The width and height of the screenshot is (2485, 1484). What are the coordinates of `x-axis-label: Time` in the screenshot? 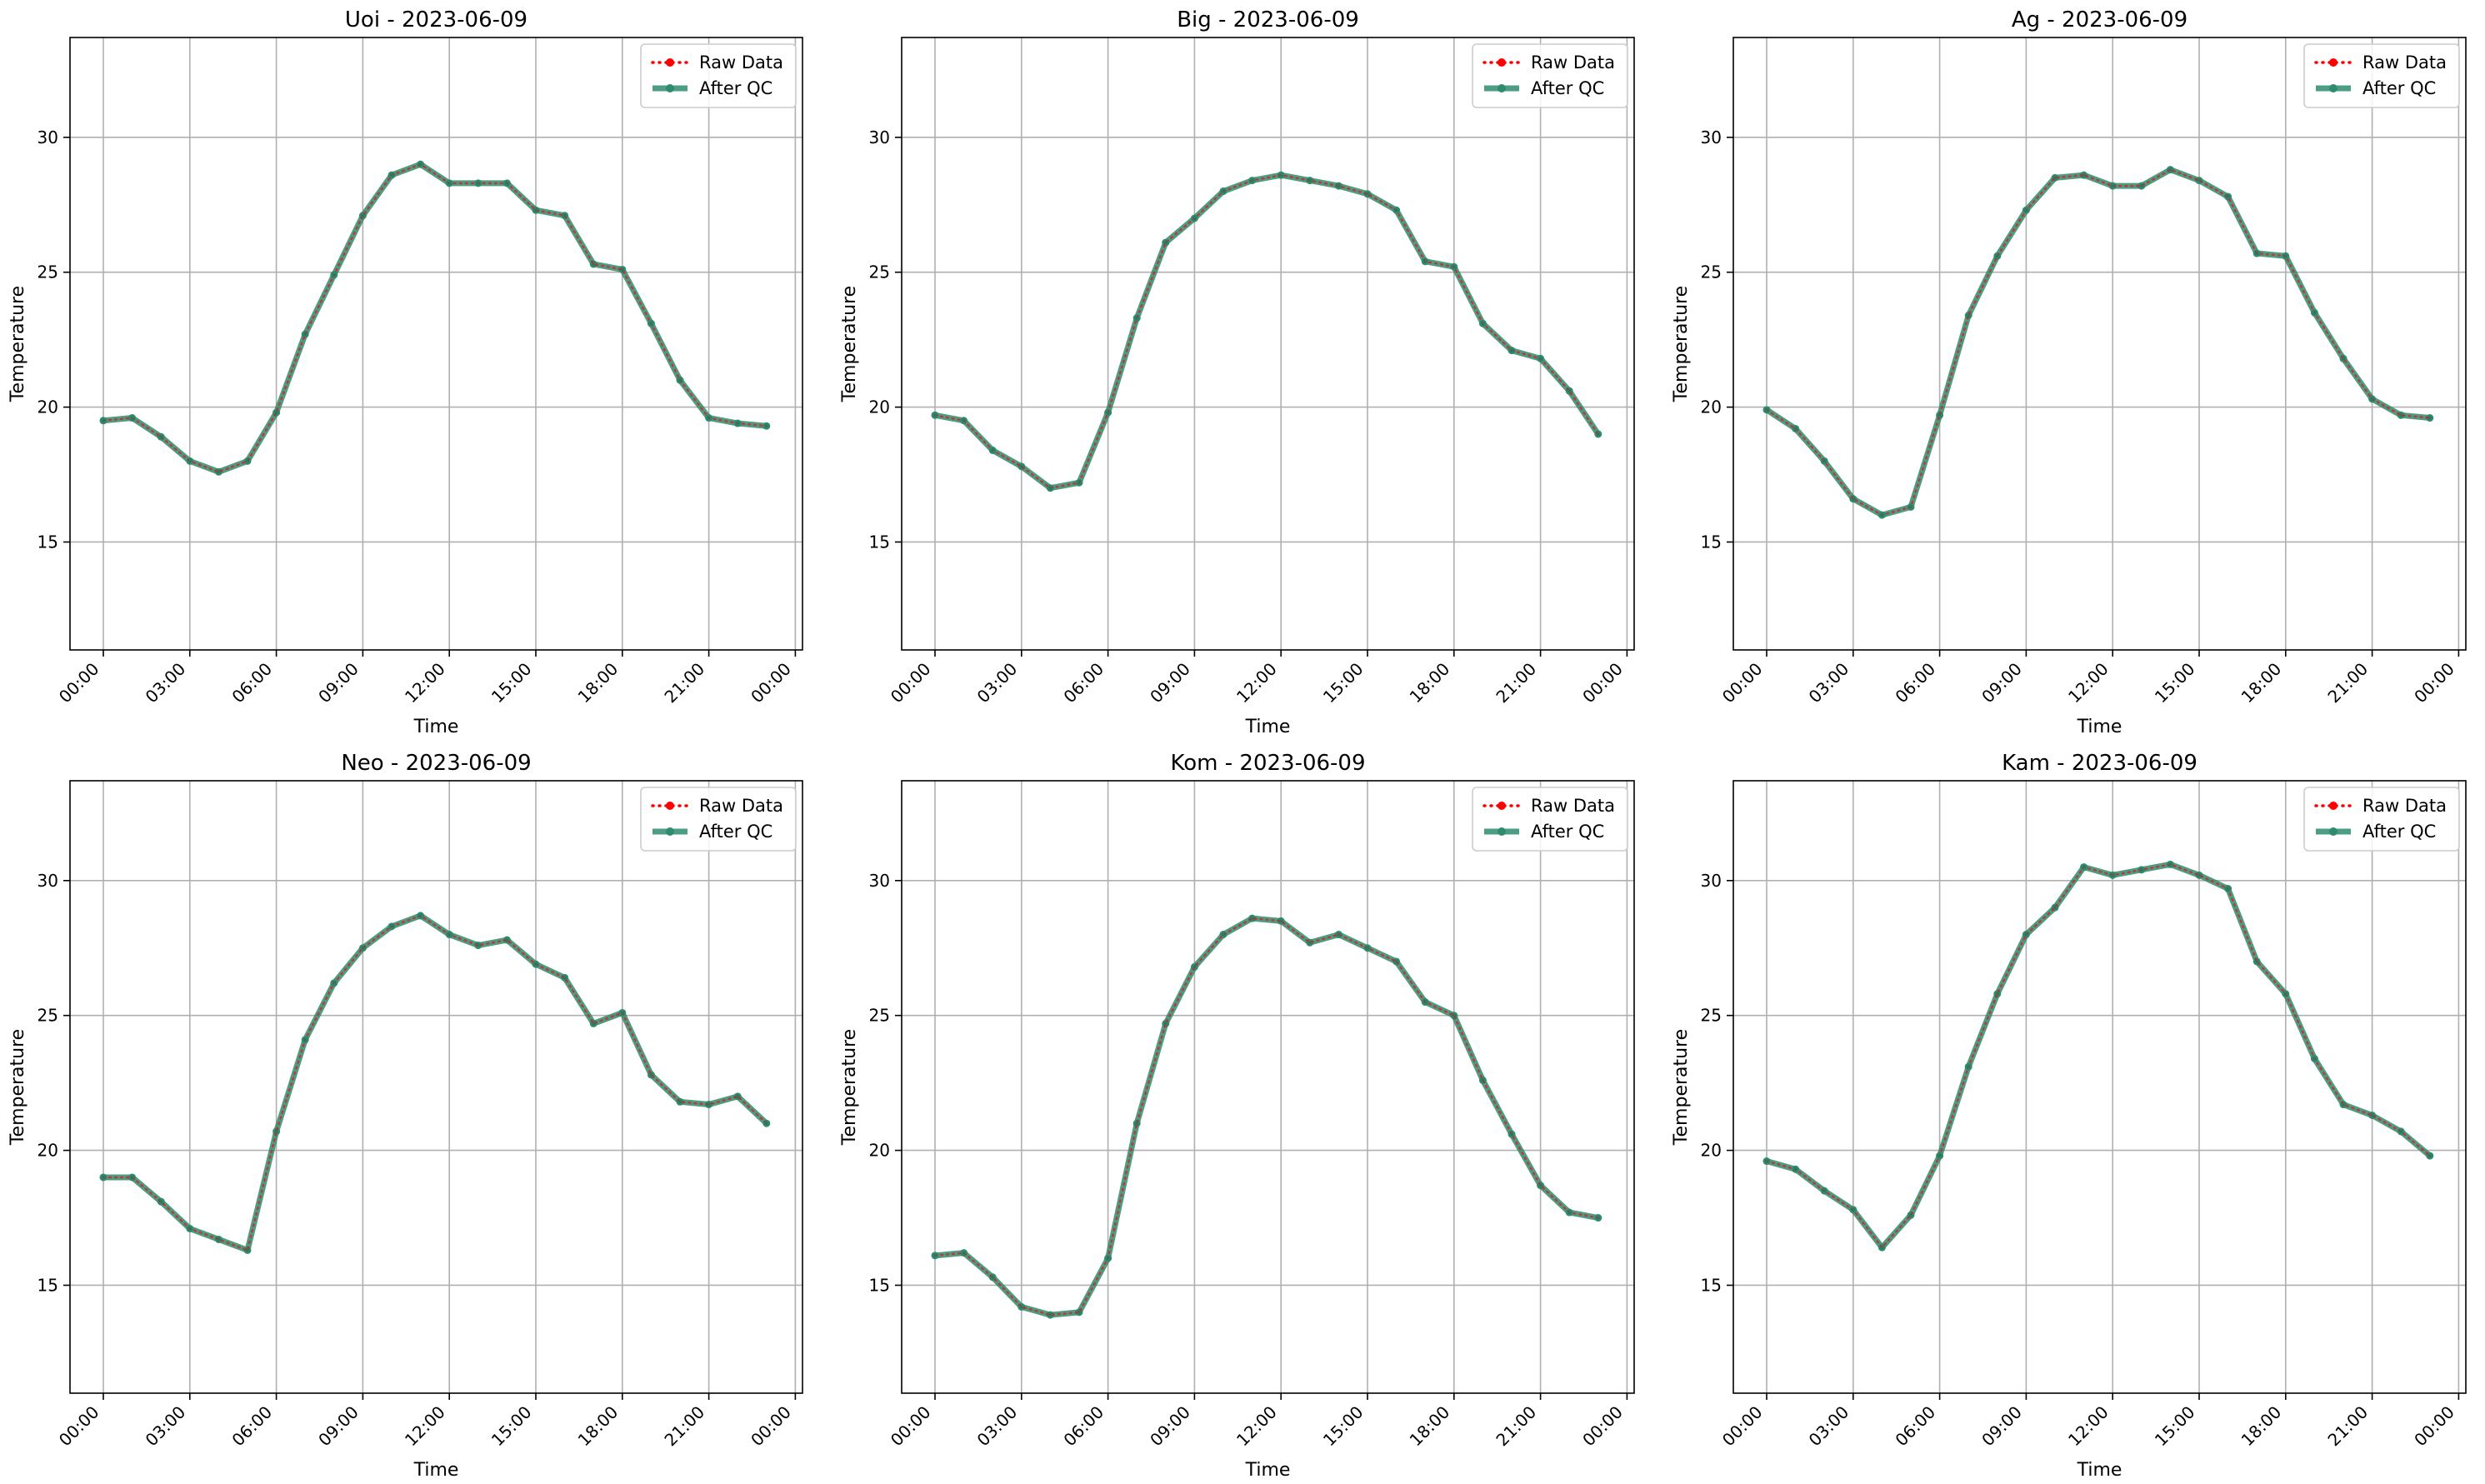 It's located at (2099, 727).